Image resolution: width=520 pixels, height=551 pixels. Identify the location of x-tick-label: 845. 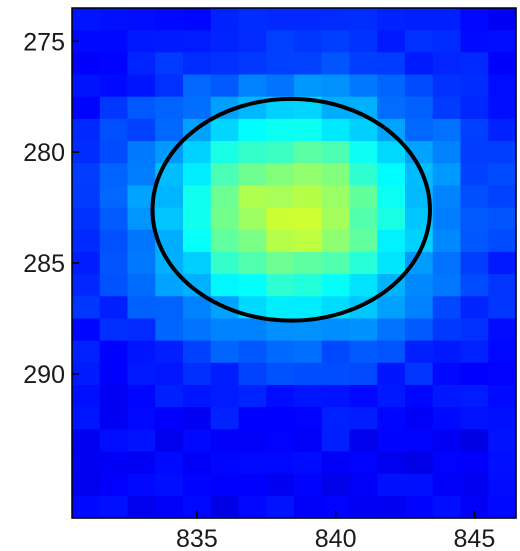
(475, 538).